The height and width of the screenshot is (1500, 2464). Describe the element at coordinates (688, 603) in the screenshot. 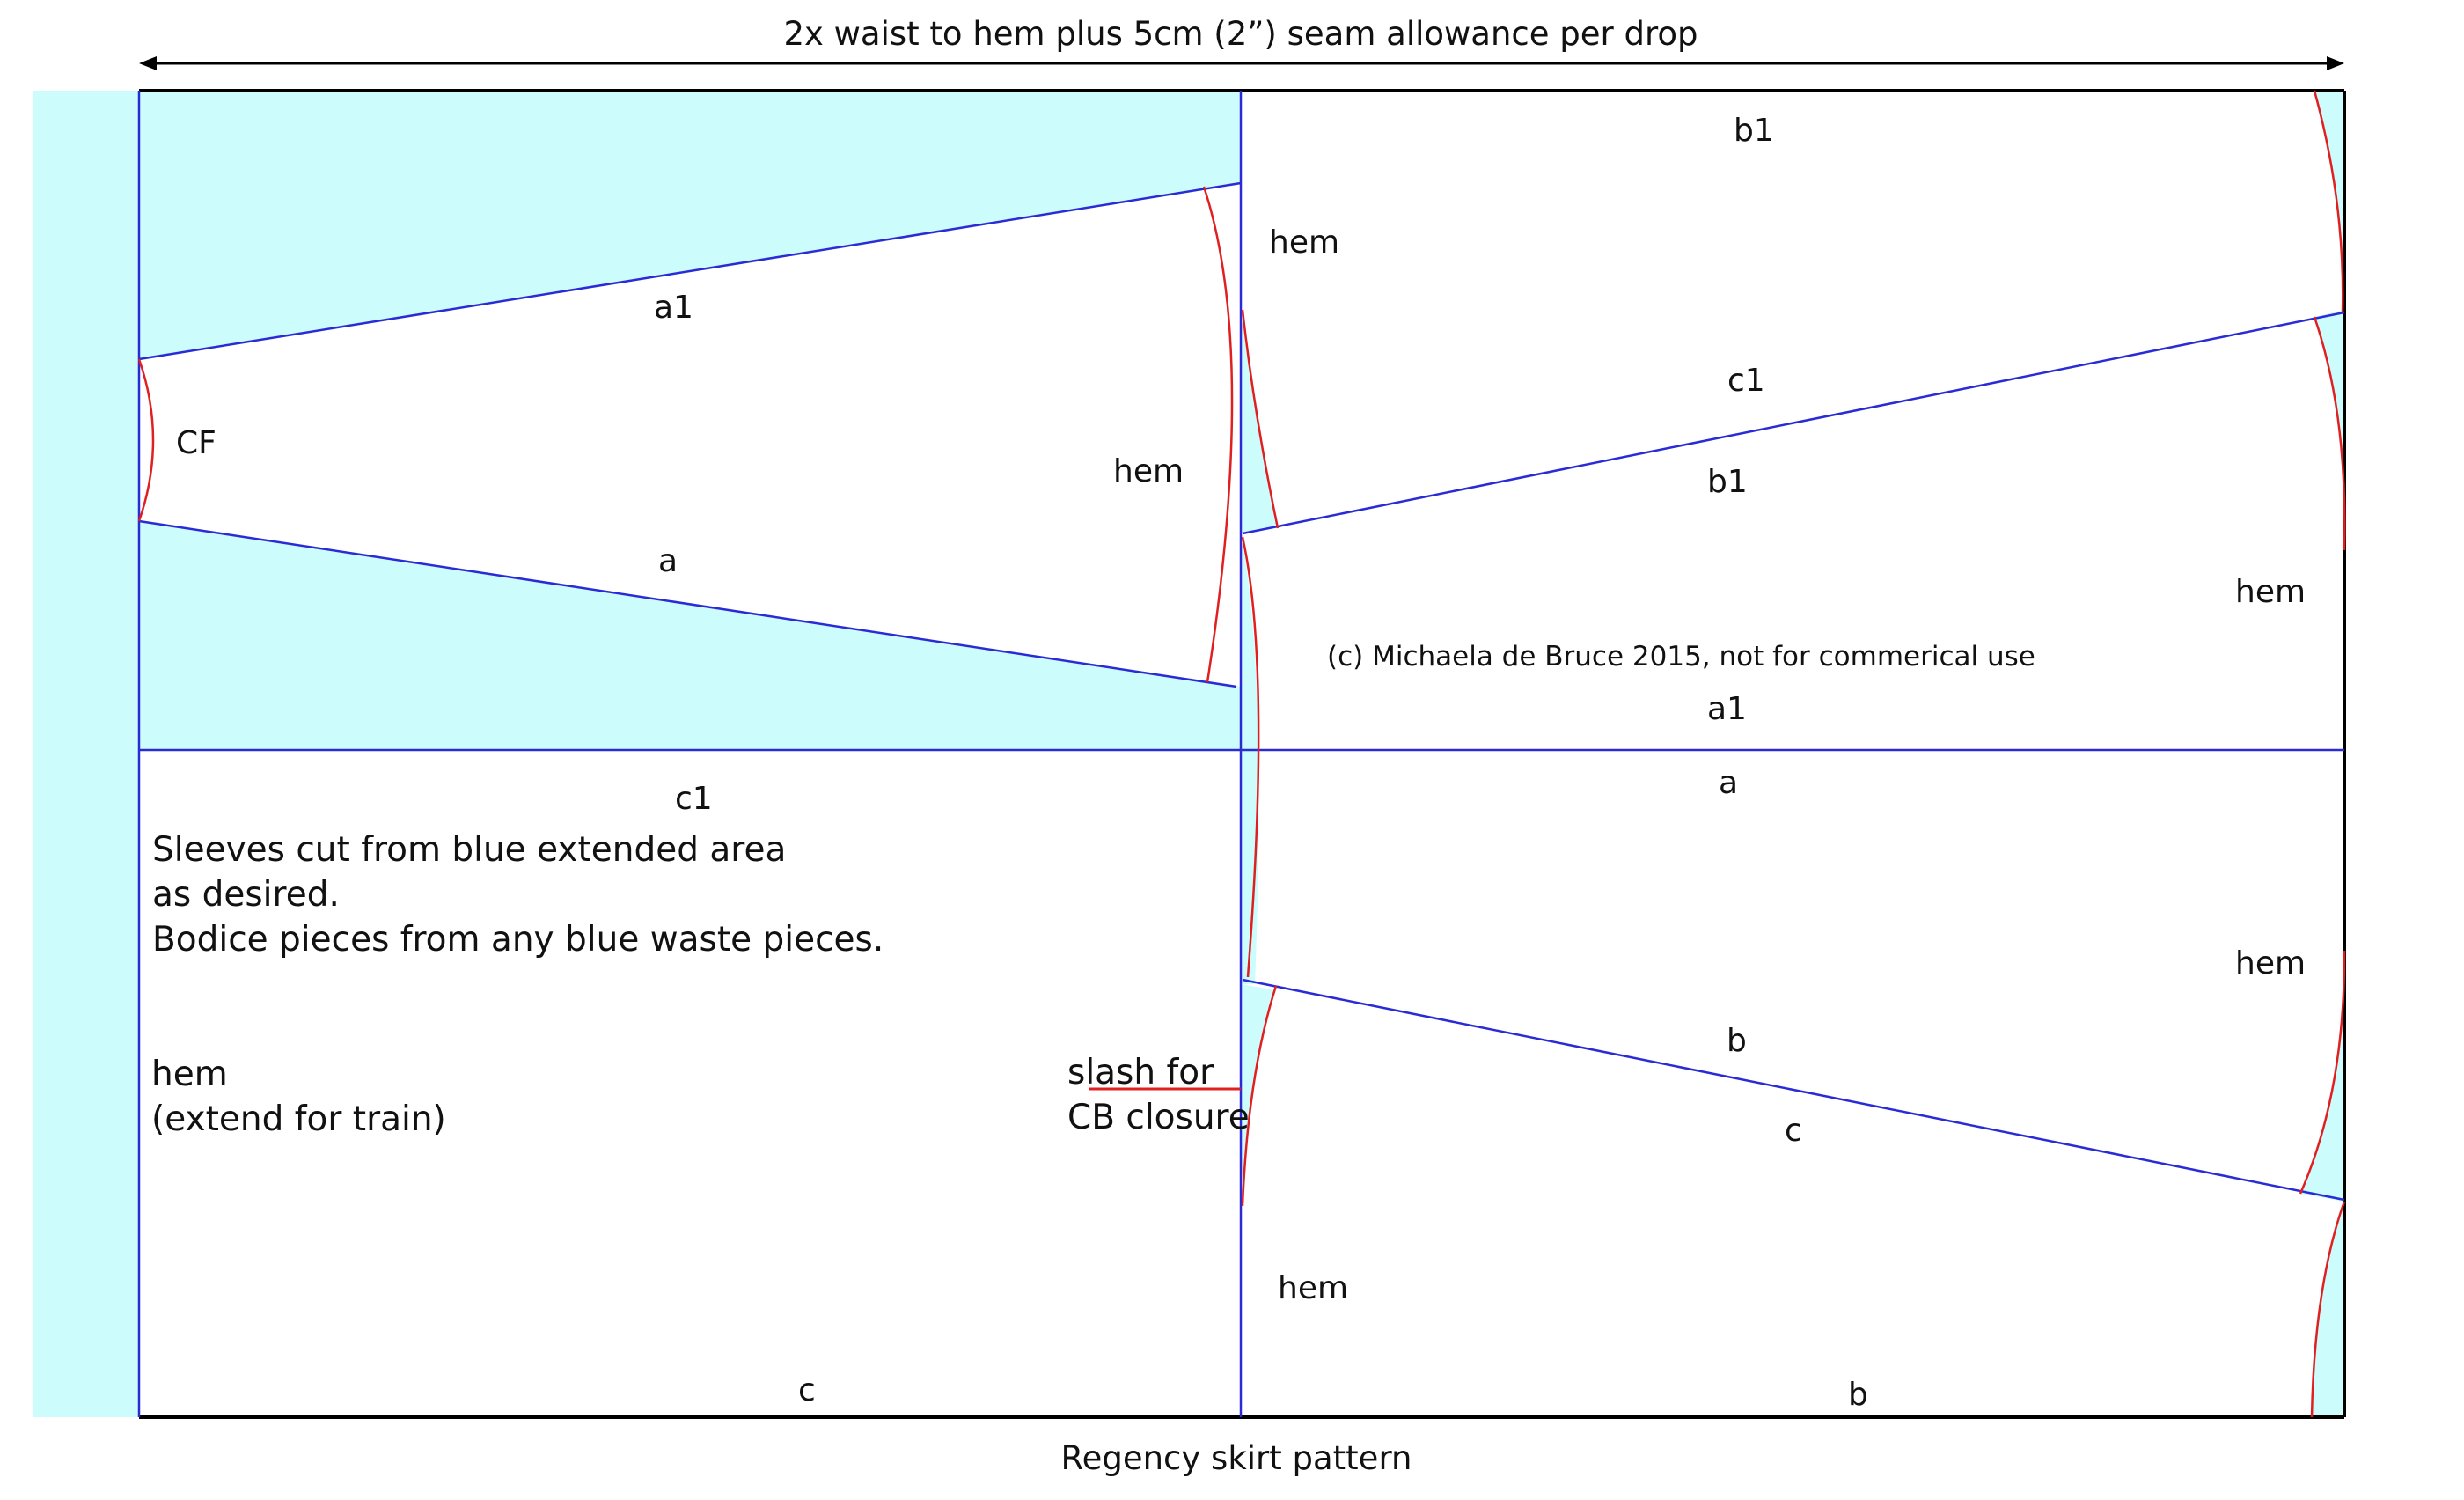

I see `seam-a-left` at that location.